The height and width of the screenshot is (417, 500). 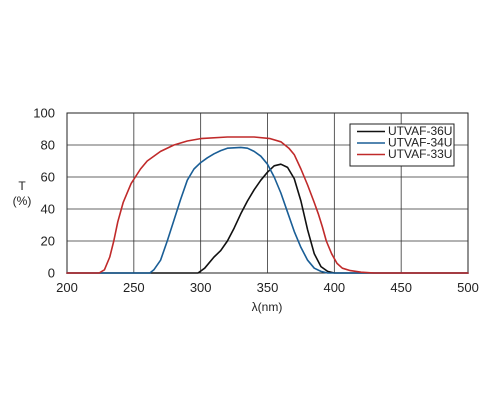 What do you see at coordinates (44, 113) in the screenshot?
I see `y-tick-label: 100` at bounding box center [44, 113].